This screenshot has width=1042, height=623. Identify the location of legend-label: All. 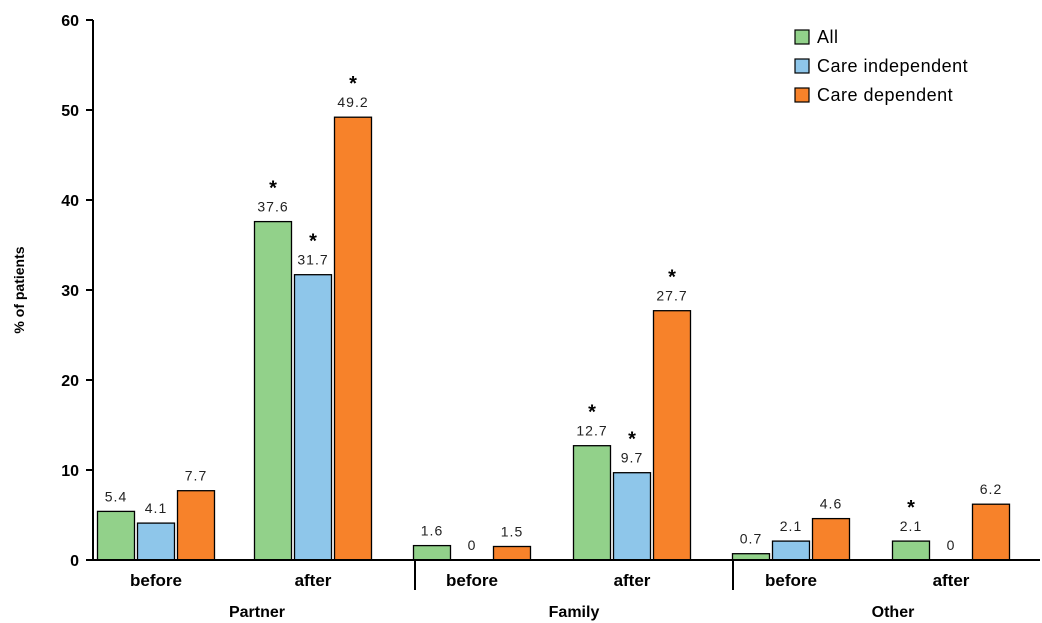
(828, 37).